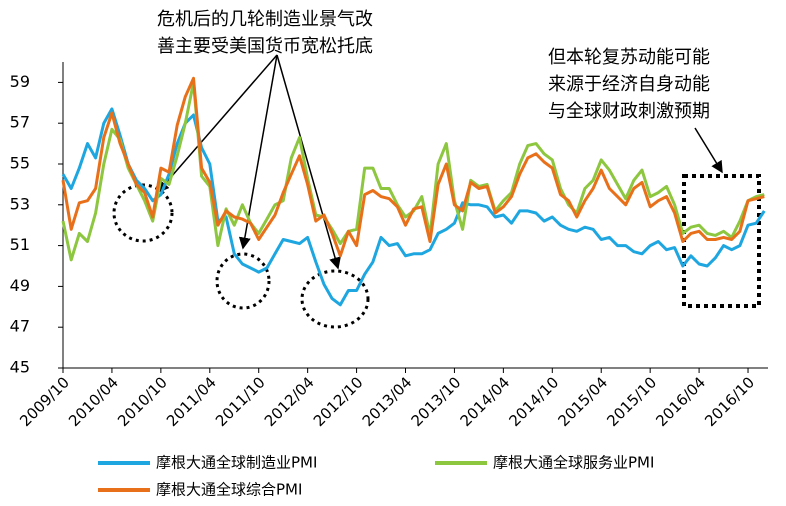 Image resolution: width=786 pixels, height=506 pixels. Describe the element at coordinates (44, 401) in the screenshot. I see `x-tick-label: 2009/10` at that location.